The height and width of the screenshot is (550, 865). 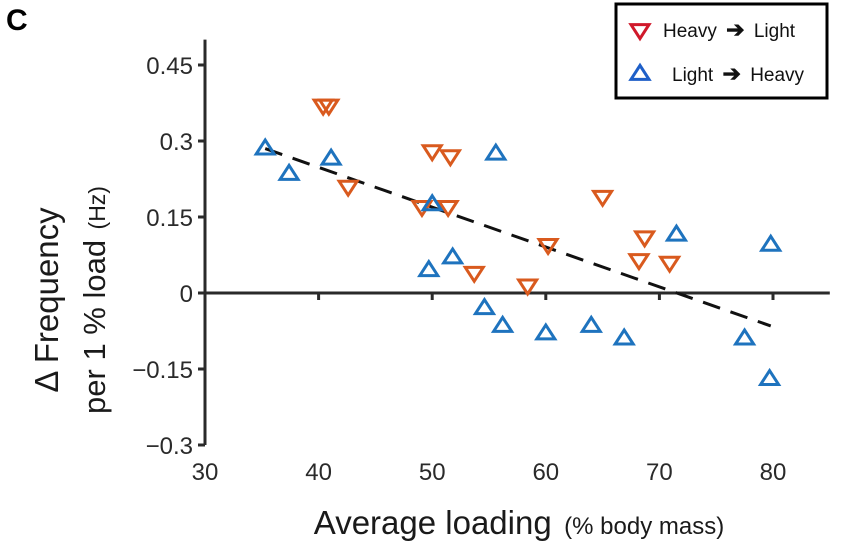 I want to click on legend-label-light-to-heavy: Light ➔ Heavy, so click(x=738, y=73).